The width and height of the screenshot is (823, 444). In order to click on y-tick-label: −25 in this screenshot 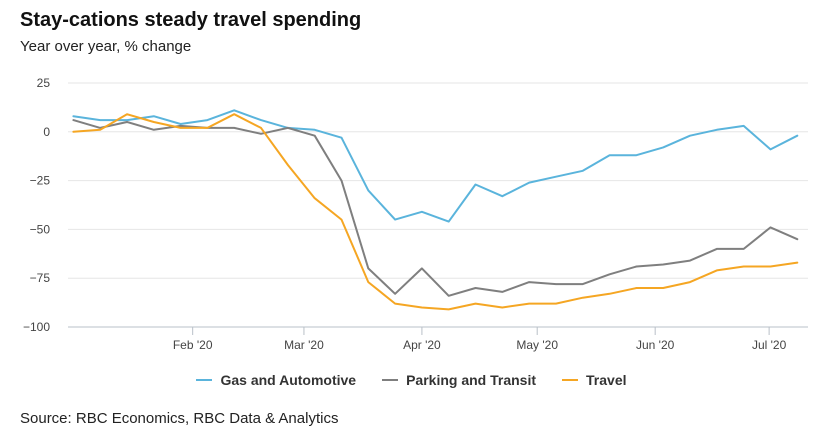, I will do `click(40, 181)`.